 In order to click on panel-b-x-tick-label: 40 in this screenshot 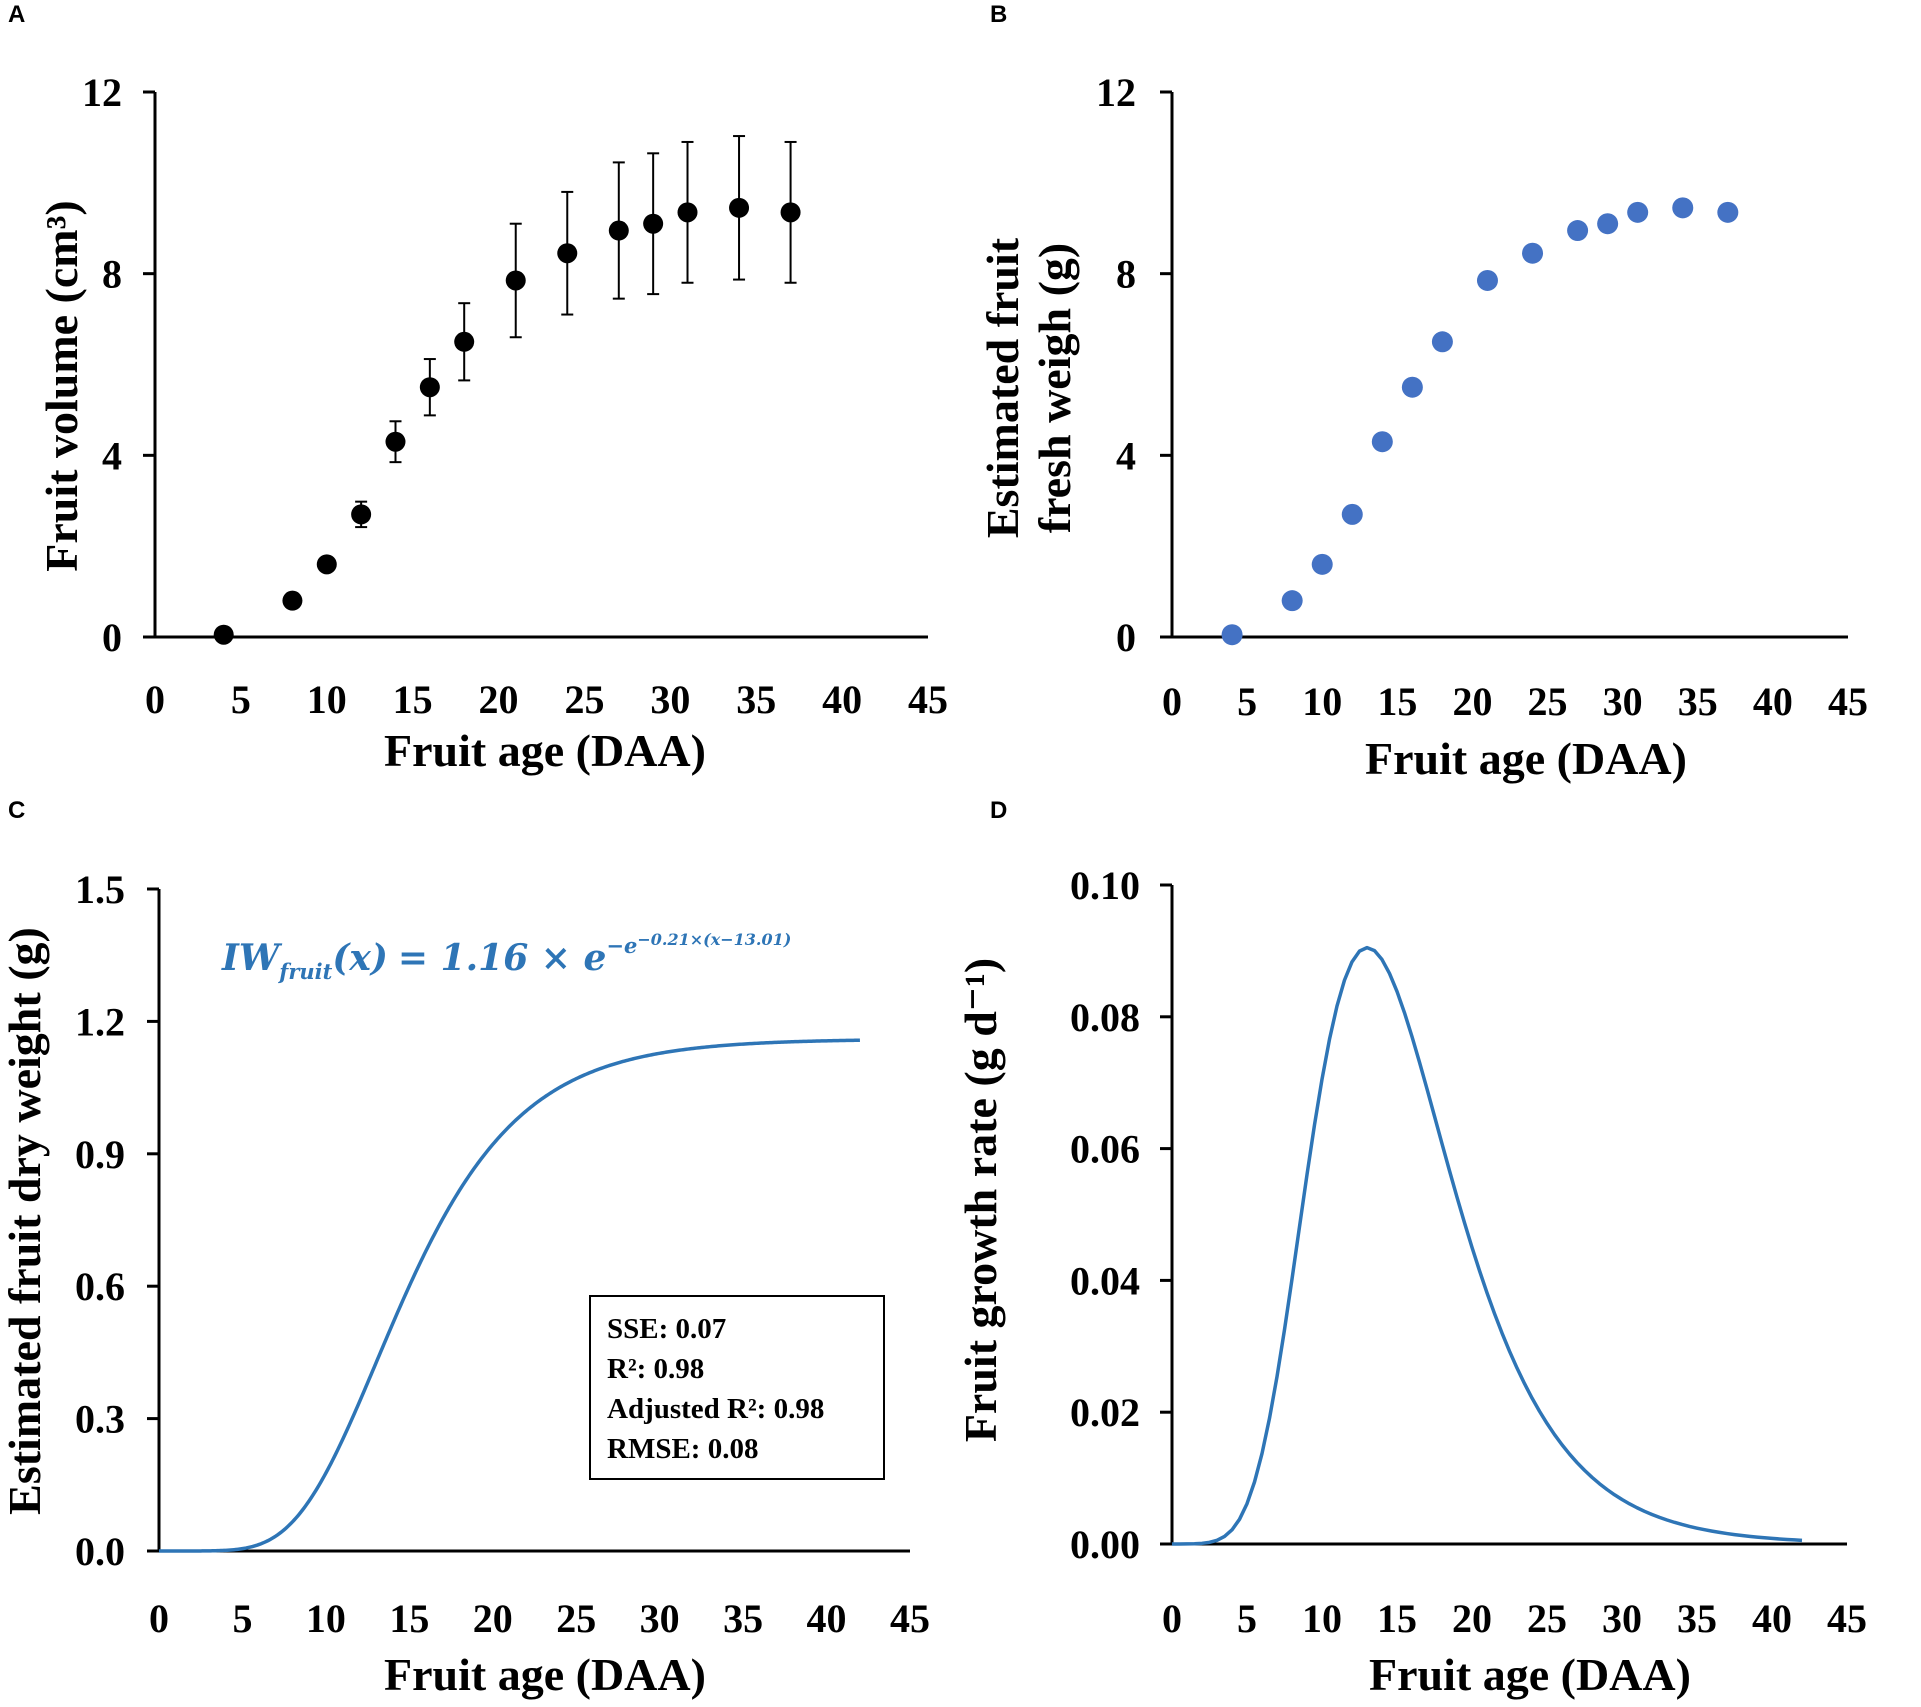, I will do `click(1773, 701)`.